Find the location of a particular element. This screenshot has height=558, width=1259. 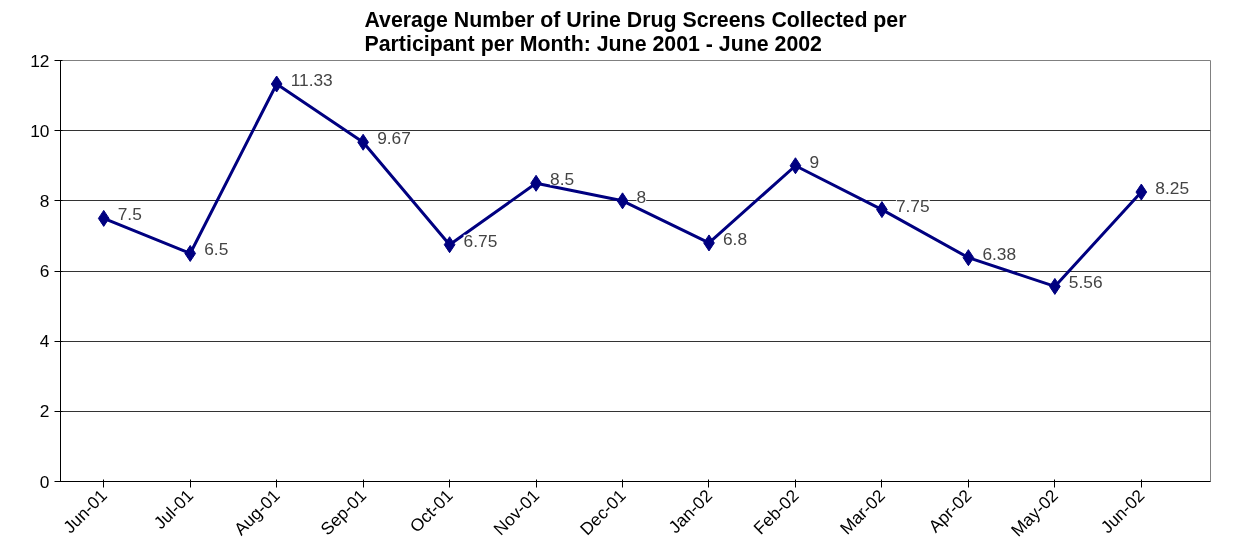

y-tick-label: 12 is located at coordinates (40, 60).